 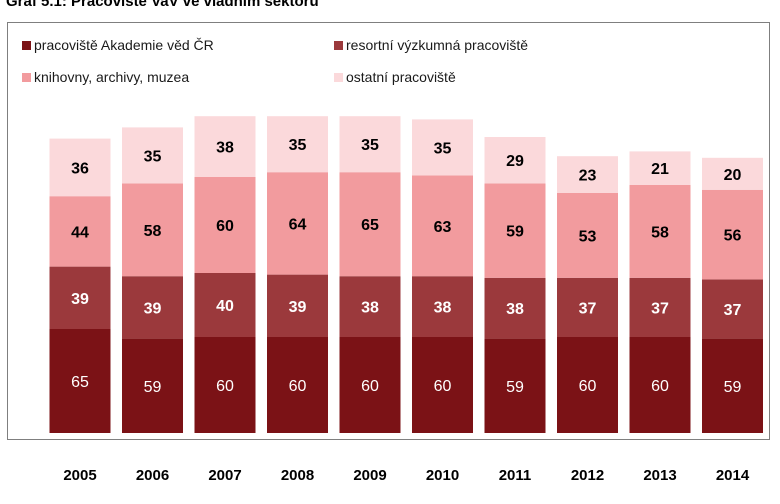 What do you see at coordinates (437, 45) in the screenshot?
I see `legend-label-departmental: resortní výzkumná pracoviště` at bounding box center [437, 45].